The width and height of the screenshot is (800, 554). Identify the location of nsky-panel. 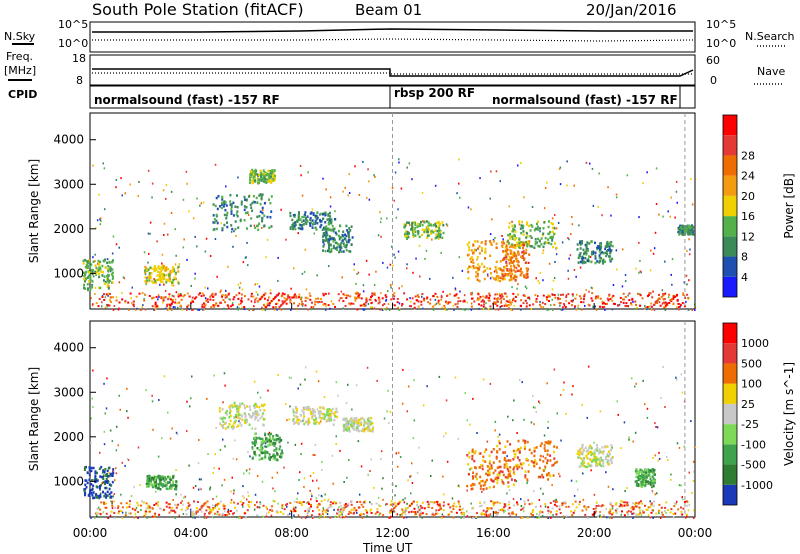
(392, 37).